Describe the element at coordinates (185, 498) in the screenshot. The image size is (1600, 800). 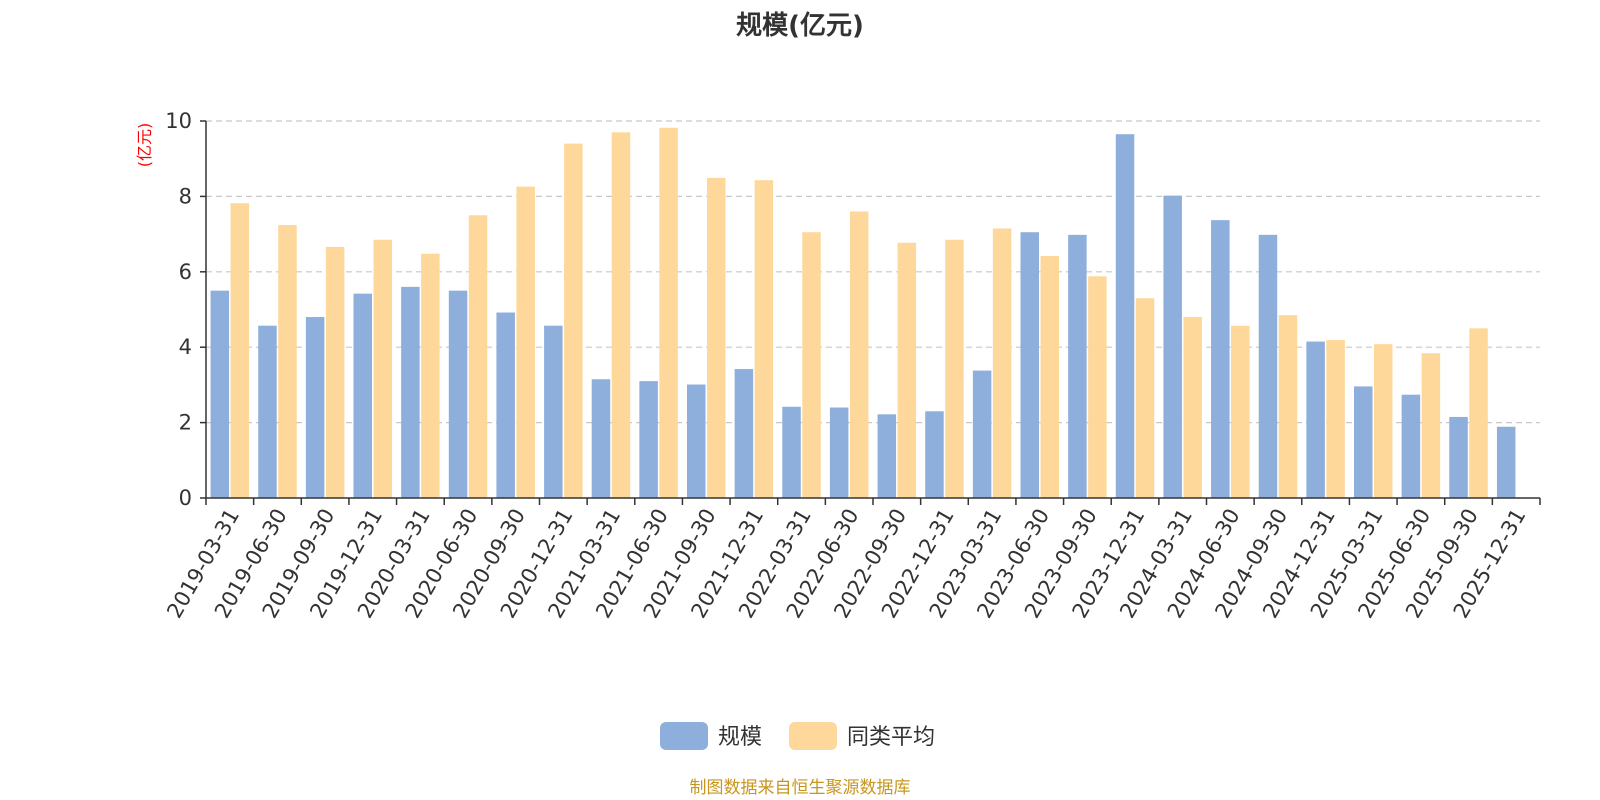
I see `y-tick-label: 0` at that location.